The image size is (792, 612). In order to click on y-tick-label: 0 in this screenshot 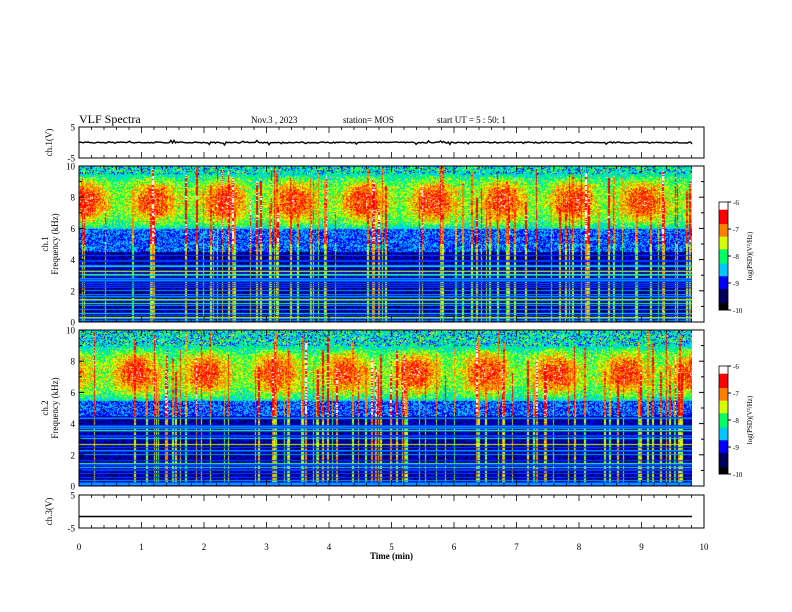, I will do `click(73, 323)`.